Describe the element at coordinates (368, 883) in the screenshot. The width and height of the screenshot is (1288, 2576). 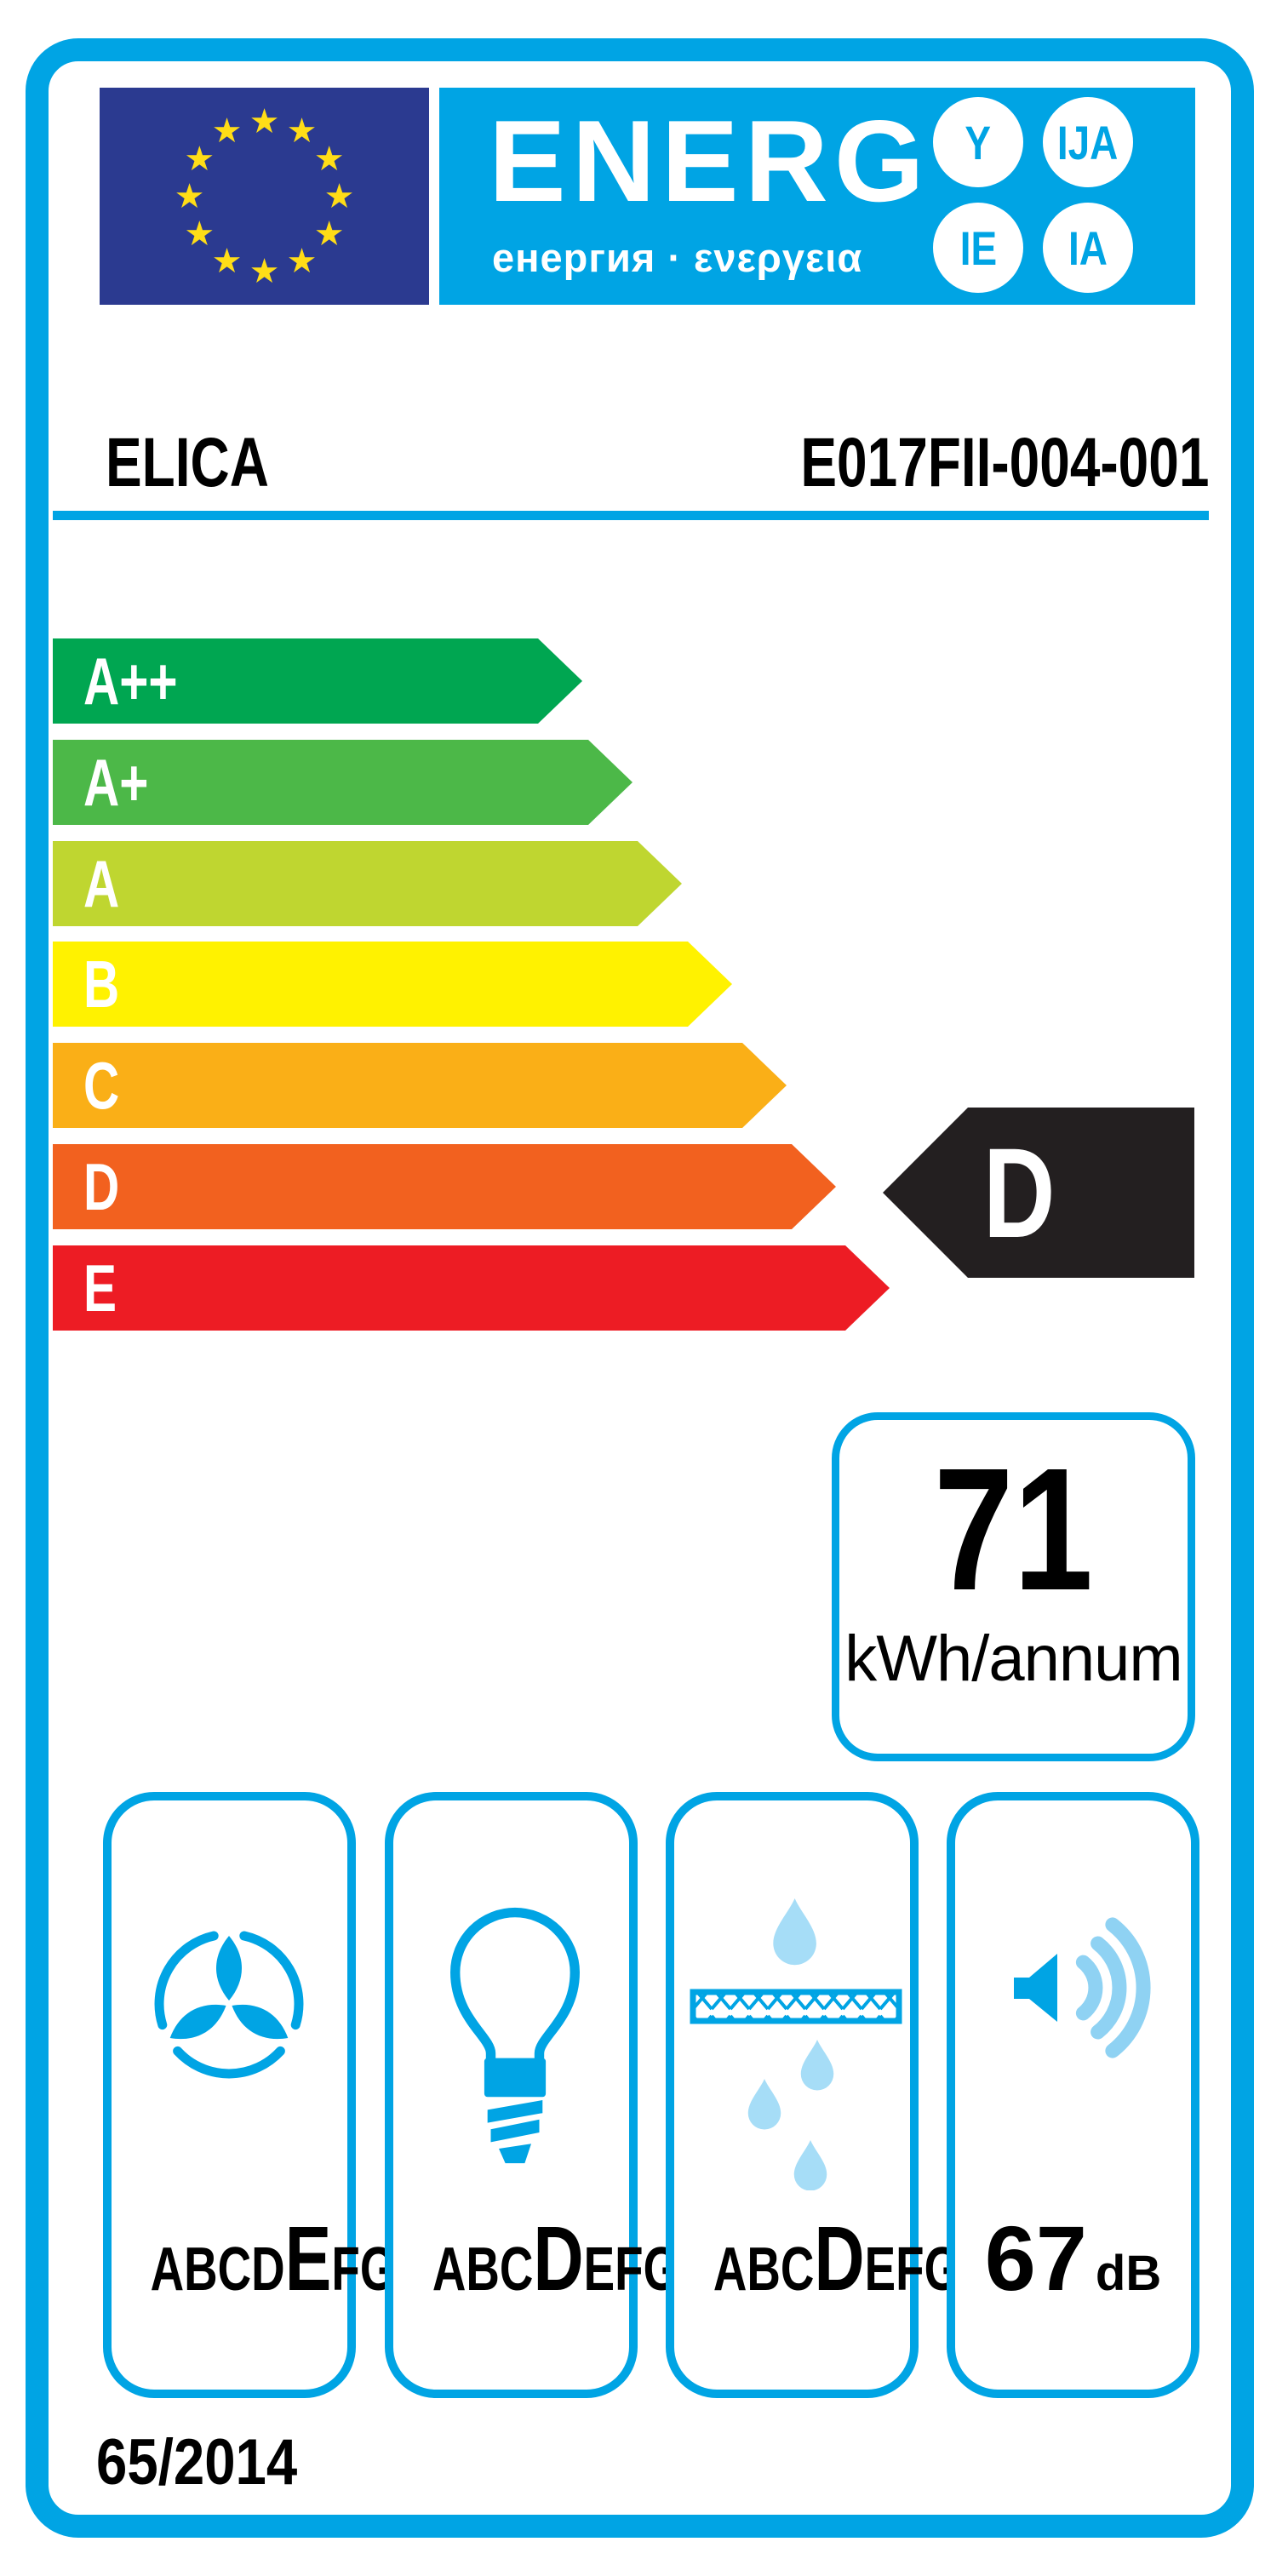
I see `scale-bar-a: A` at that location.